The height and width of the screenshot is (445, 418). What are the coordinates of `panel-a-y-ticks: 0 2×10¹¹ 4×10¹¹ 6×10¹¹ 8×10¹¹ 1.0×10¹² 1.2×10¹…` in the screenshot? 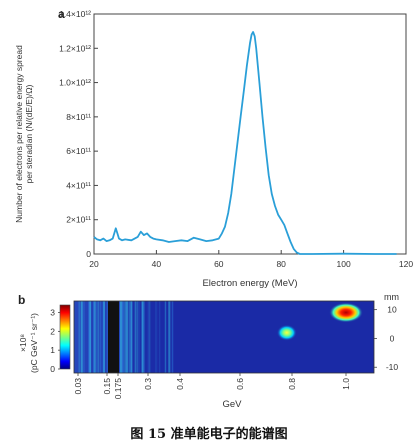 It's located at (78, 134).